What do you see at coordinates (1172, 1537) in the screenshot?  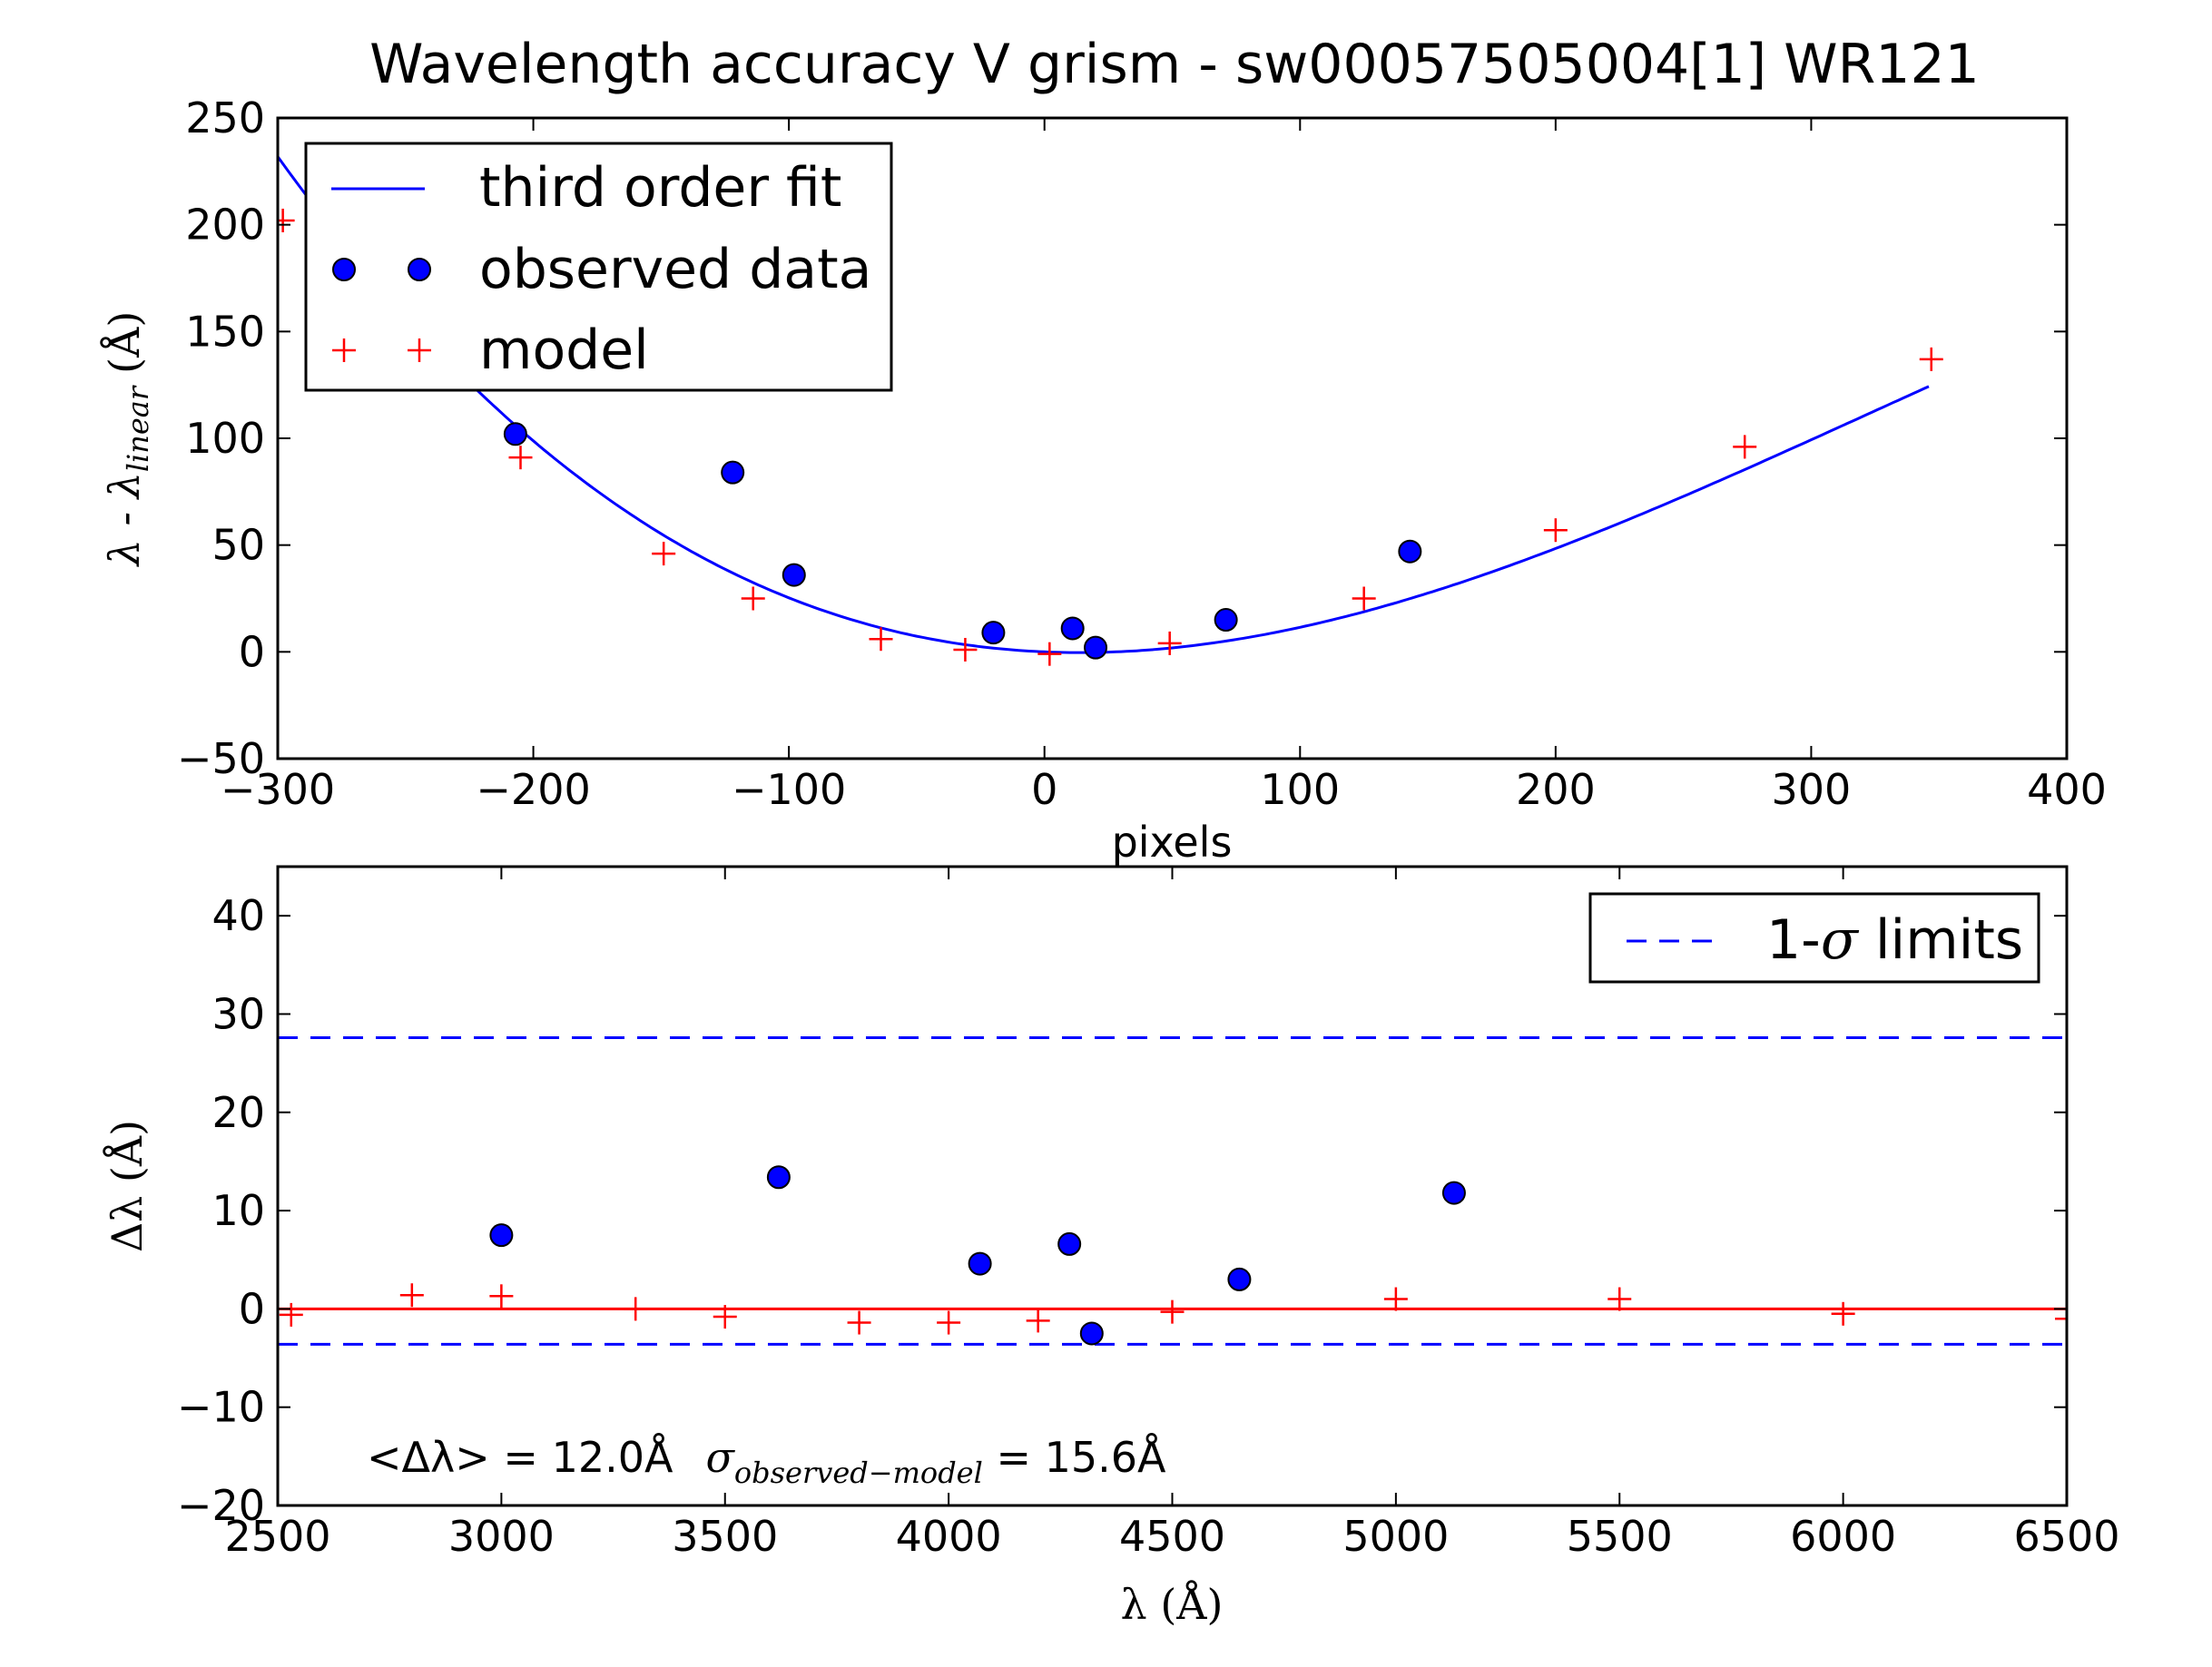 I see `x-tick-label: 4500` at bounding box center [1172, 1537].